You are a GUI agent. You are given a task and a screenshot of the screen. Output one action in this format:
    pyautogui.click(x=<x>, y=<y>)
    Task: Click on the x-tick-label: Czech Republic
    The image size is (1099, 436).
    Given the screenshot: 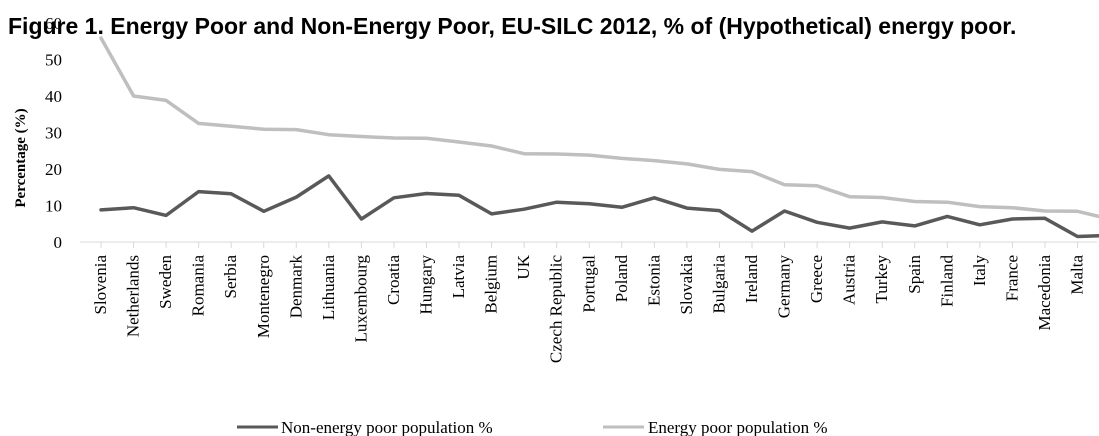 What is the action you would take?
    pyautogui.click(x=556, y=309)
    